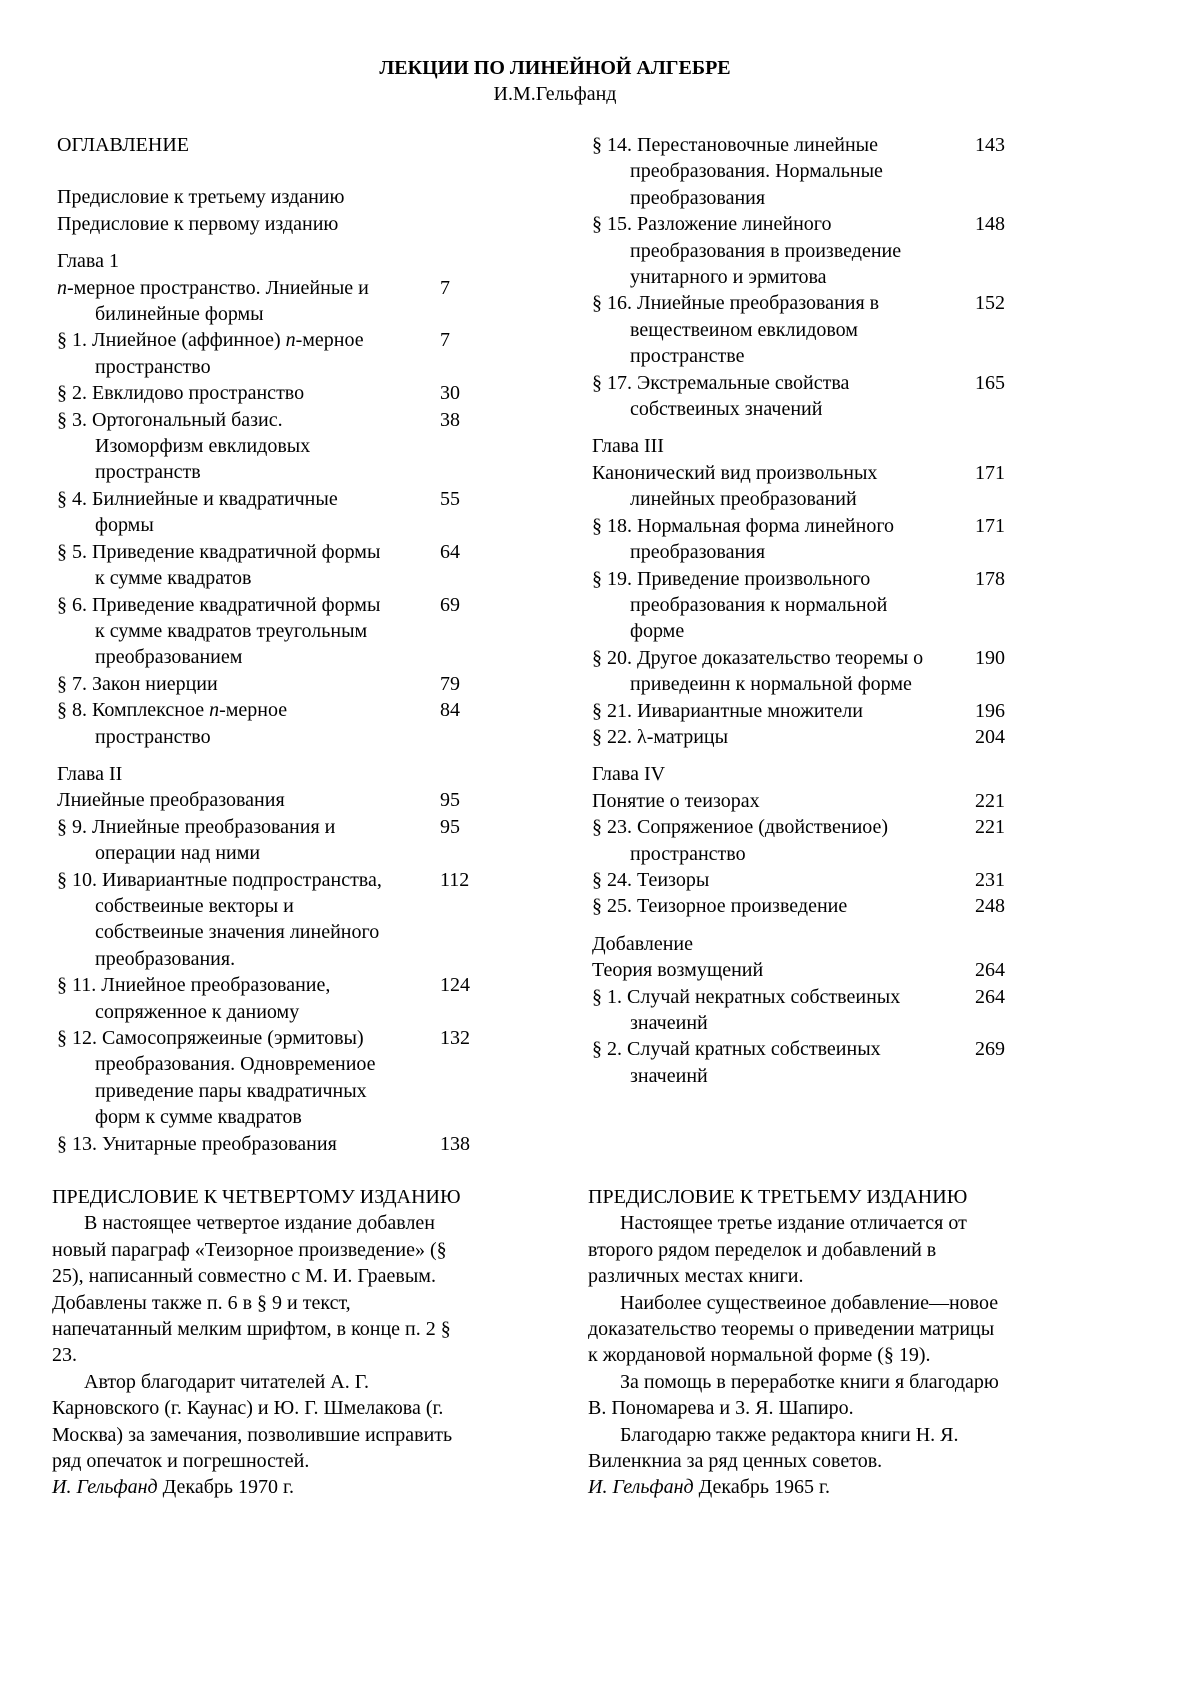  What do you see at coordinates (990, 970) in the screenshot?
I see `page-number: 264` at bounding box center [990, 970].